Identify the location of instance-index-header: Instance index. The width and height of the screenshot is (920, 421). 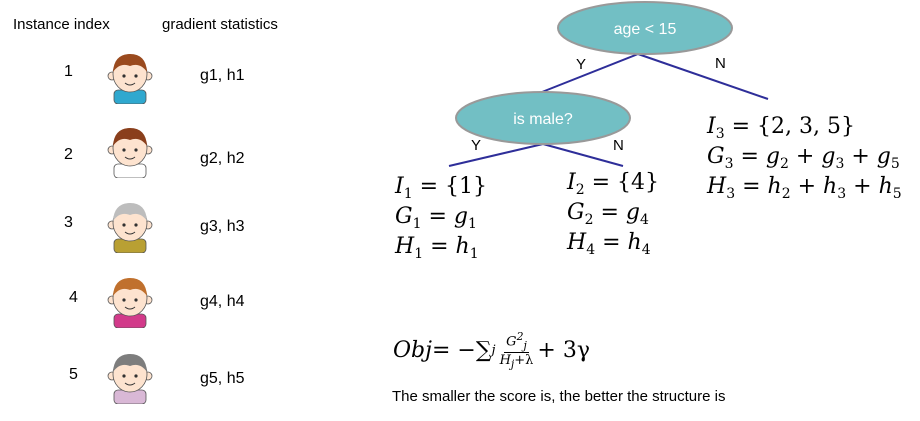
(61, 24).